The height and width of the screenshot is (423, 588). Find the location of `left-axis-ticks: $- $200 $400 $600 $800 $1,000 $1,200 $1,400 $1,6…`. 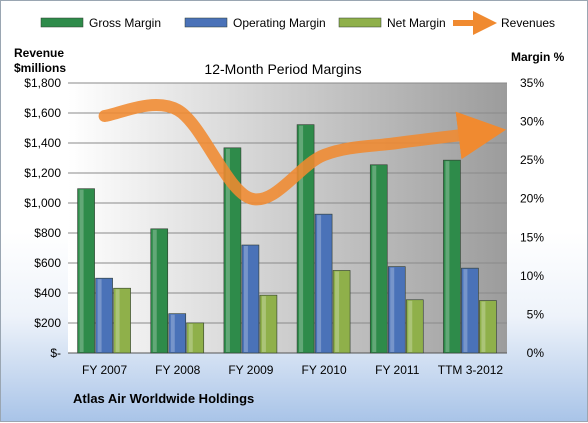

left-axis-ticks: $- $200 $400 $600 $800 $1,000 $1,200 $1,400 $1,6… is located at coordinates (42, 218).